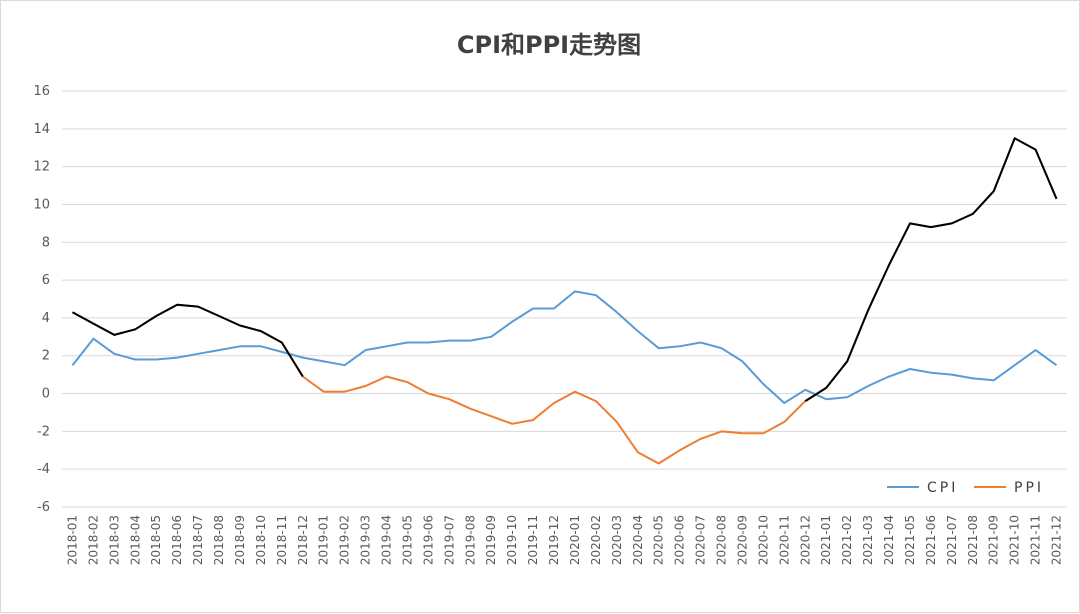  I want to click on y-tick-label: -2, so click(43, 431).